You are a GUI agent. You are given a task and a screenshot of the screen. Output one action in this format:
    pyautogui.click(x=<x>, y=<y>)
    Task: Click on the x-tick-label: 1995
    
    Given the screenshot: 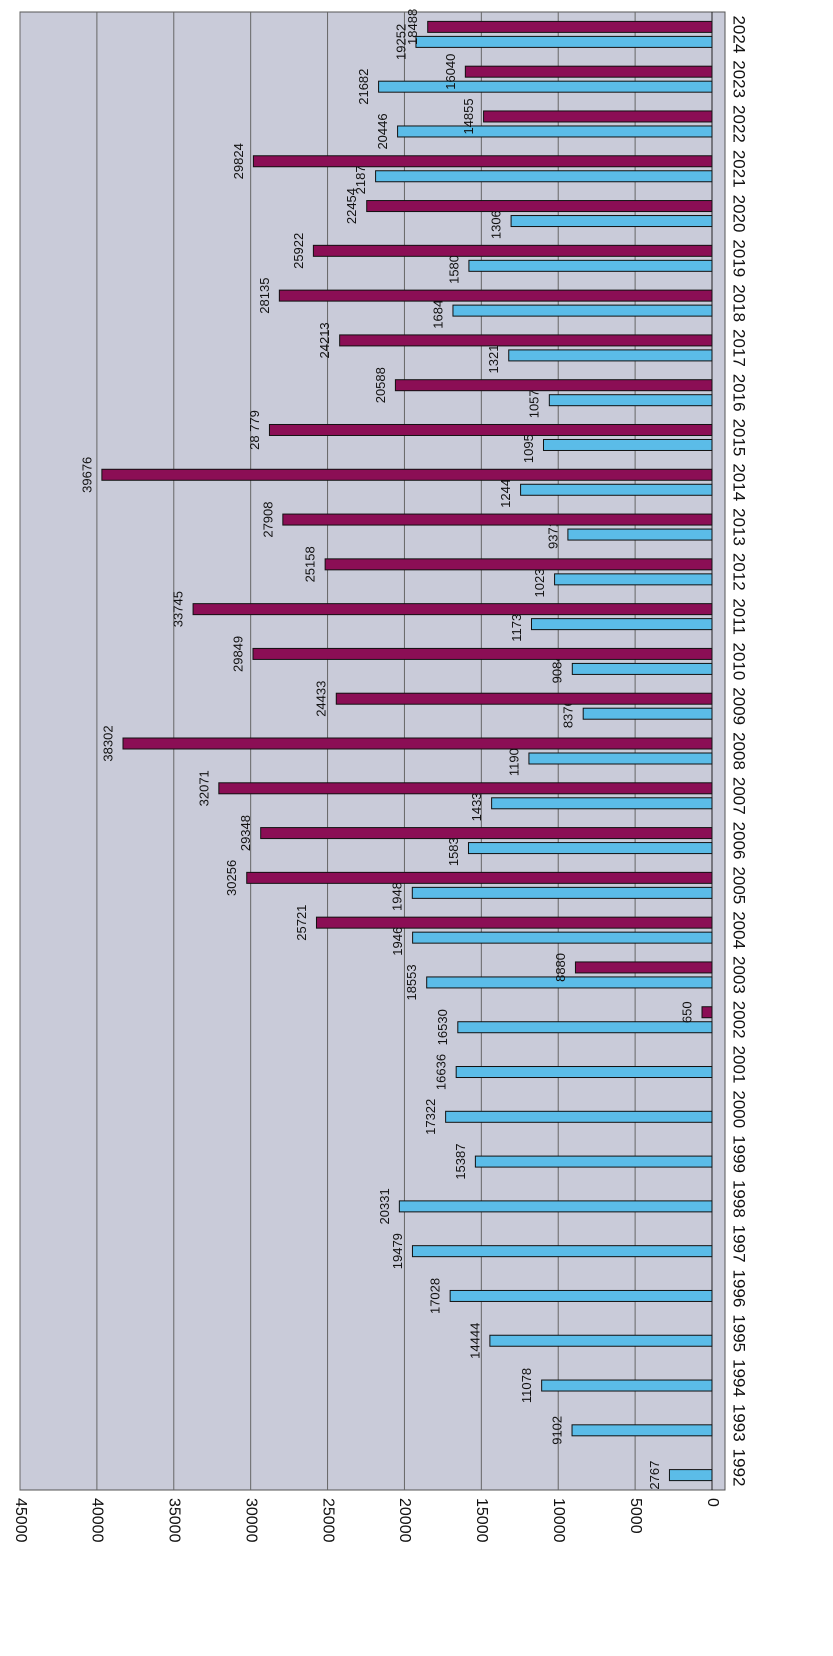 What is the action you would take?
    pyautogui.click(x=739, y=1333)
    